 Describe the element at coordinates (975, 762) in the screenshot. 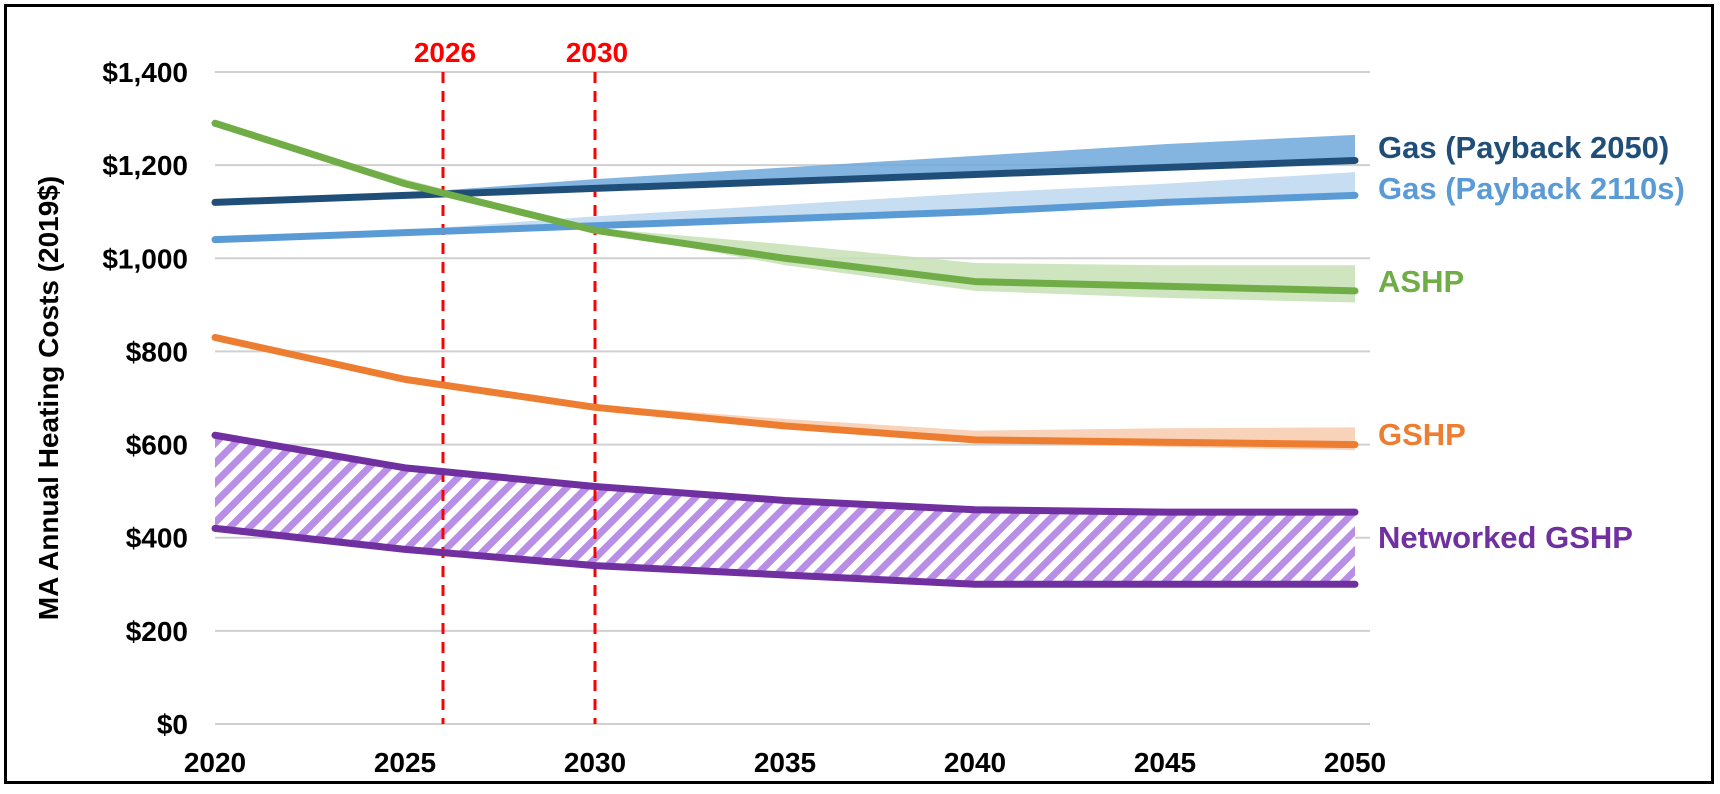

I see `x-tick-label: 2040` at that location.